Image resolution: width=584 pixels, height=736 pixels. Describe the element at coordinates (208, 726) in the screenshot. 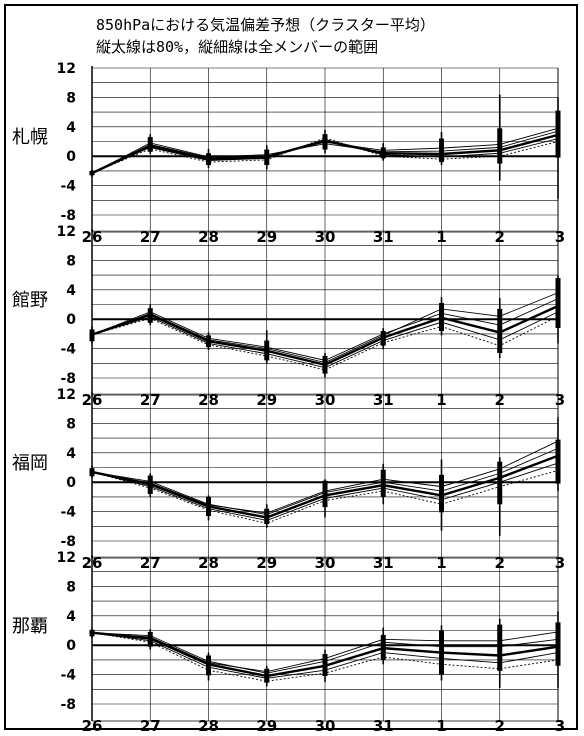

I see `x-tick-label: 28` at that location.